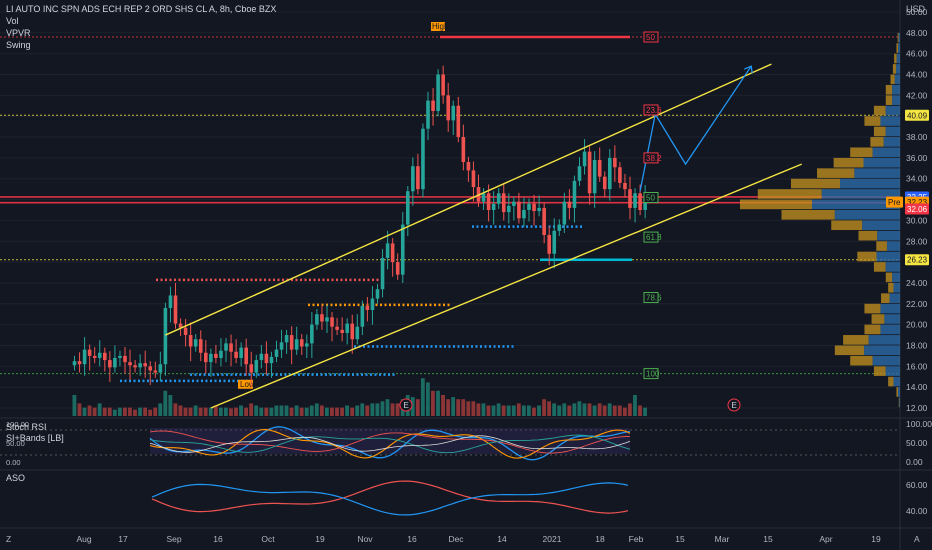 This screenshot has width=932, height=550. What do you see at coordinates (16, 478) in the screenshot?
I see `aso-label: ASO` at bounding box center [16, 478].